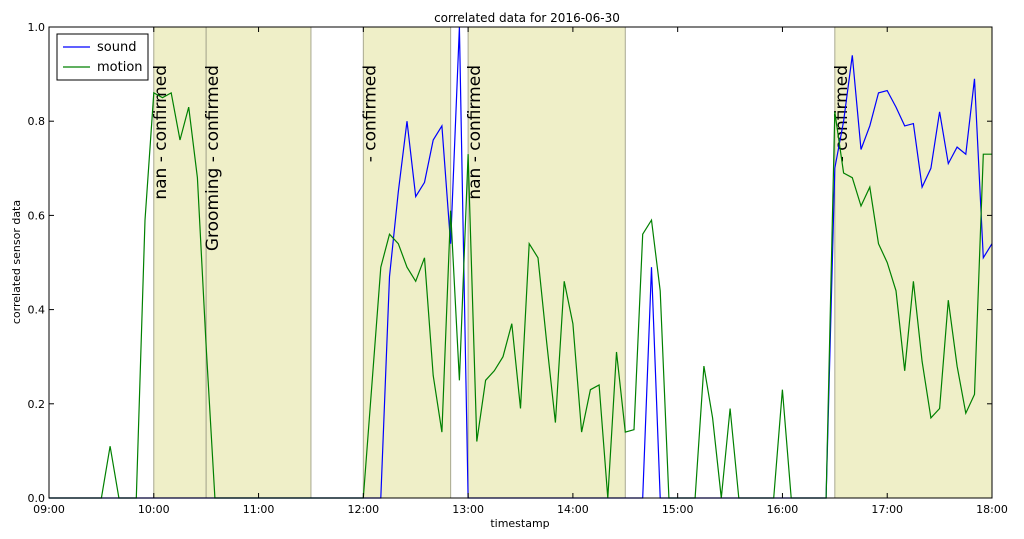 The height and width of the screenshot is (539, 1024). Describe the element at coordinates (783, 509) in the screenshot. I see `x-tick-label: 16:00` at that location.